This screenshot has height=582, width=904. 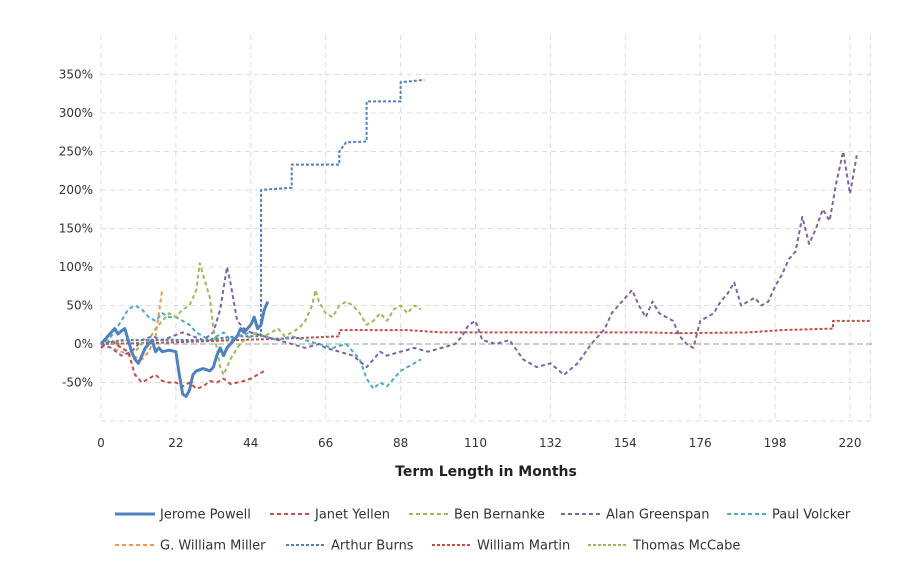 I want to click on x-tick-label-2: 44, so click(x=250, y=443).